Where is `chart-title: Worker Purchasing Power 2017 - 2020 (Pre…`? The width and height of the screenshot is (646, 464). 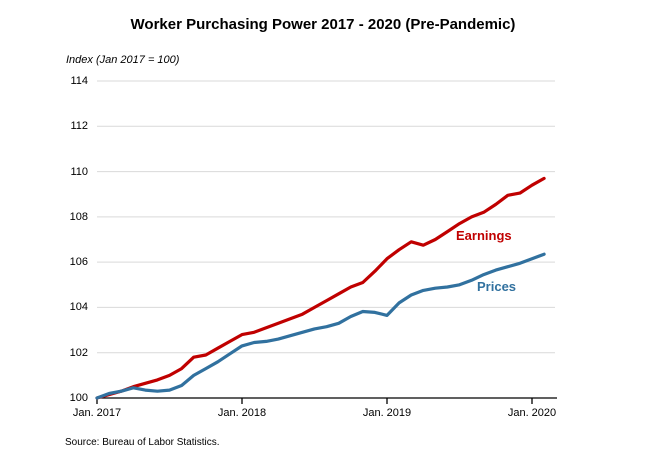 chart-title: Worker Purchasing Power 2017 - 2020 (Pre… is located at coordinates (323, 24).